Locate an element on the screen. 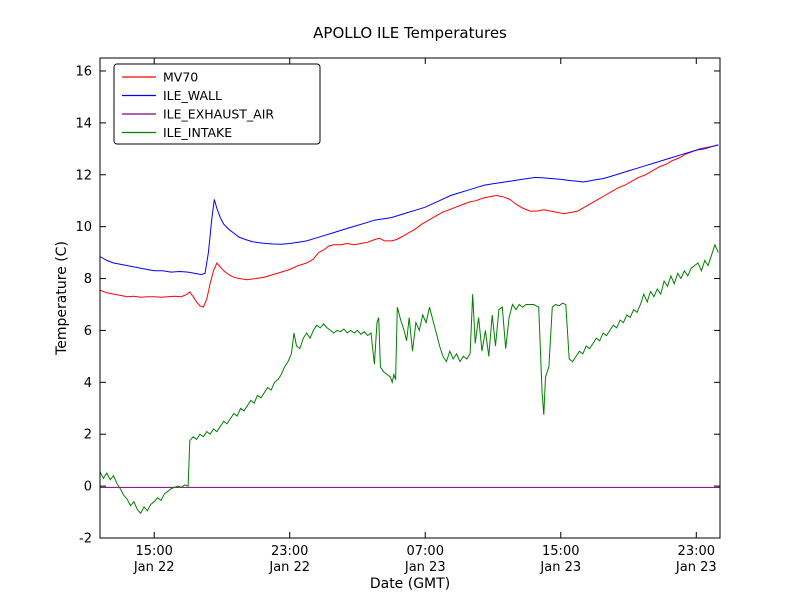 This screenshot has height=600, width=800. legend-item-ile_wall: ILE_WALL is located at coordinates (172, 95).